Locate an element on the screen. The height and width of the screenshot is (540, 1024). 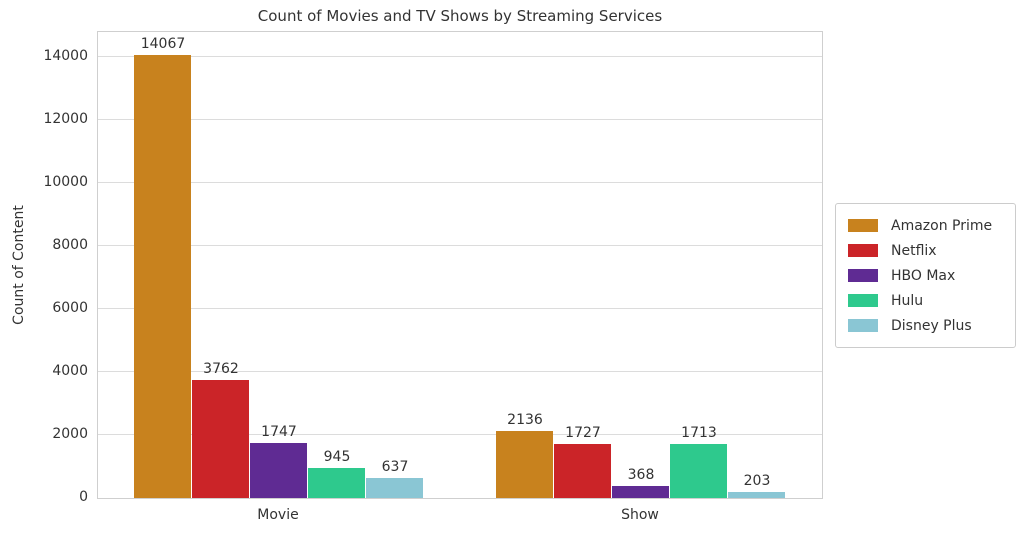
x-tick-label-movie: Movie is located at coordinates (278, 515).